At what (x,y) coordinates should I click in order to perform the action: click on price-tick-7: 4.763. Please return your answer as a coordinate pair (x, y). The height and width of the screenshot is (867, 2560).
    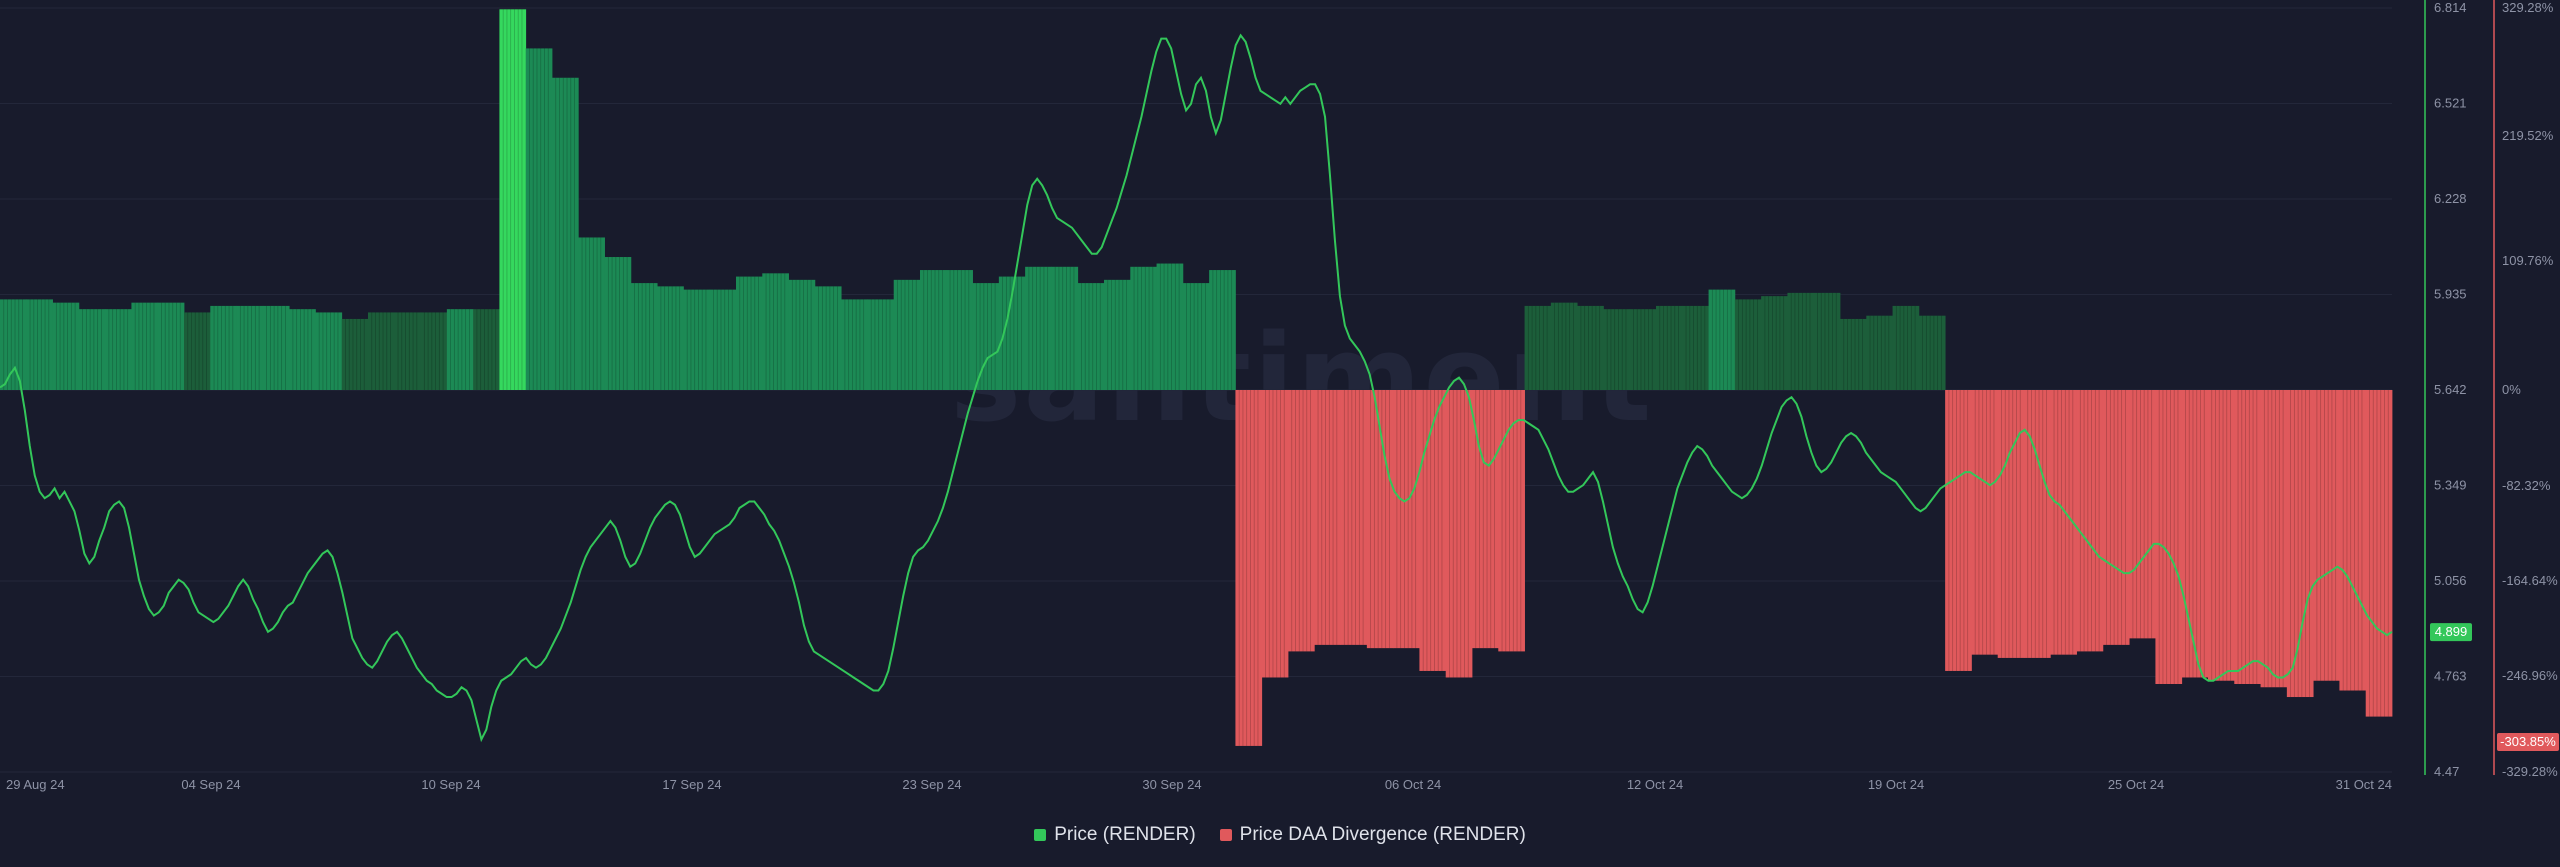
    Looking at the image, I should click on (2450, 676).